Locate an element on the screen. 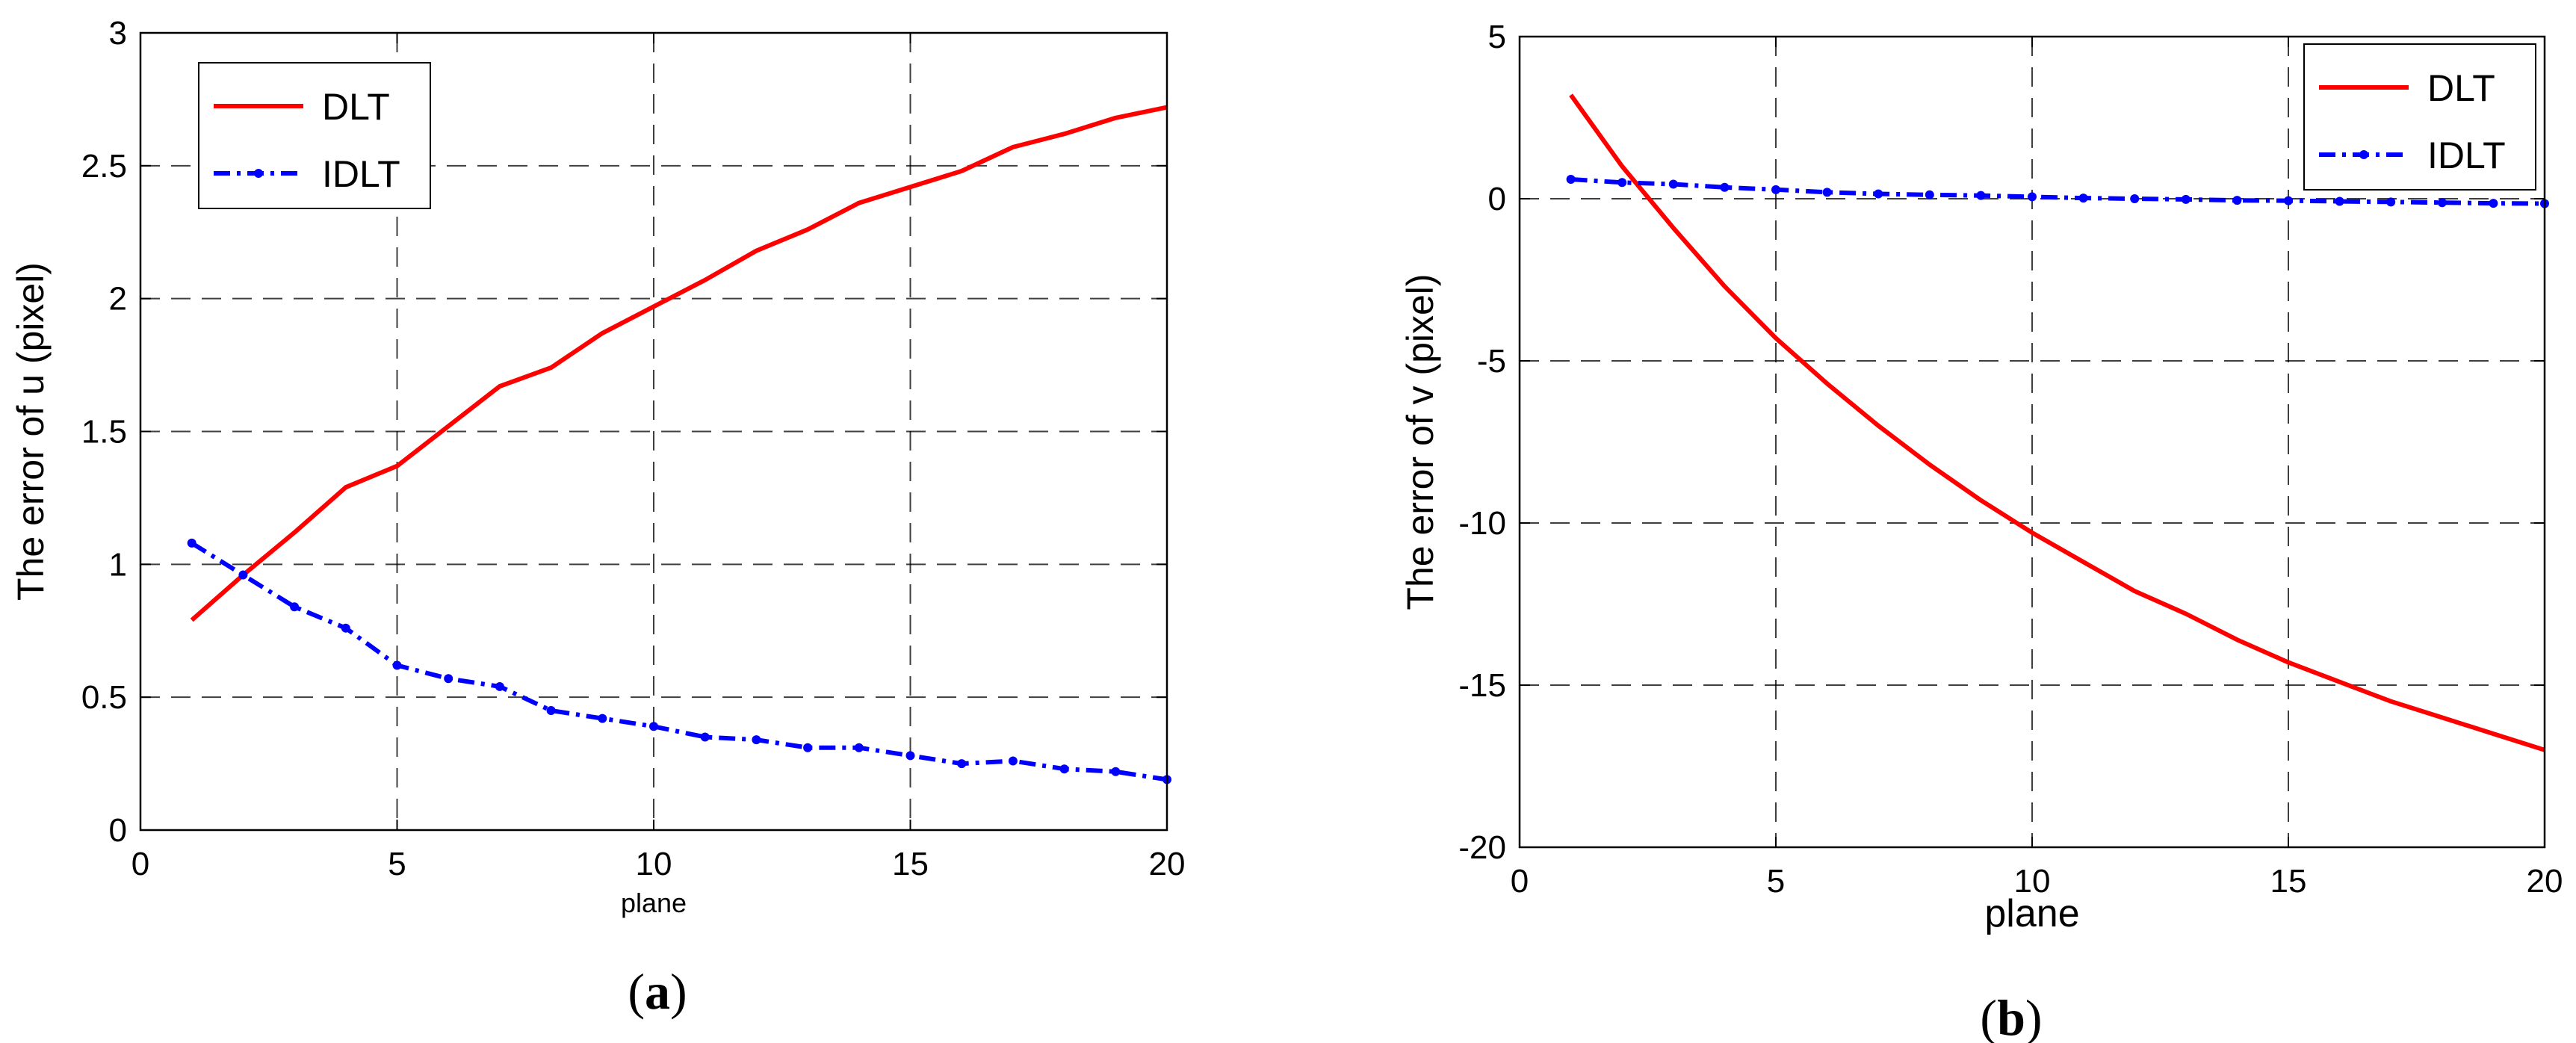  panel-label: (b) is located at coordinates (2011, 1016).